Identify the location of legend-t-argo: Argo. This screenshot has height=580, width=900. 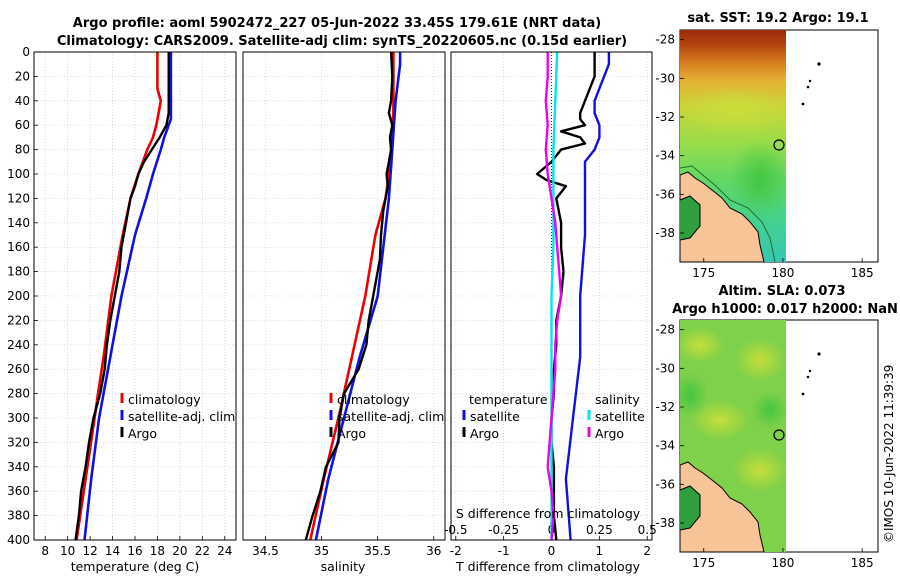
(142, 433).